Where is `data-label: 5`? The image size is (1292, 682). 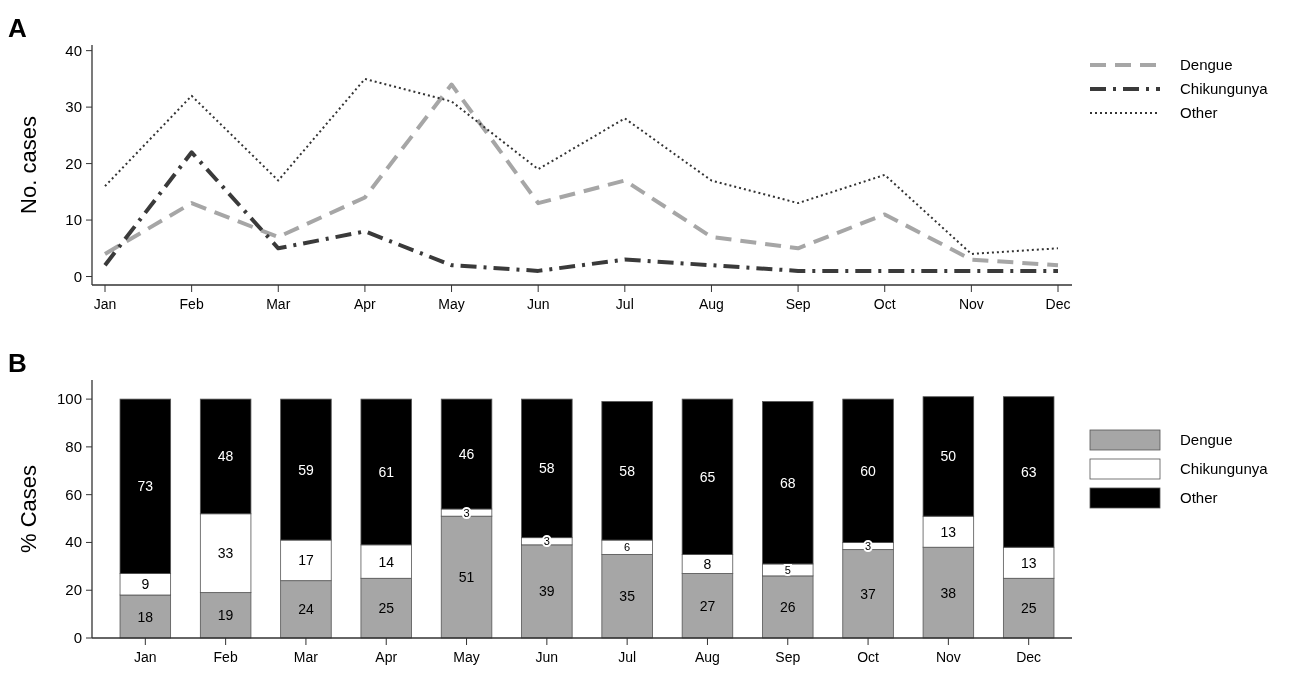
data-label: 5 is located at coordinates (787, 569).